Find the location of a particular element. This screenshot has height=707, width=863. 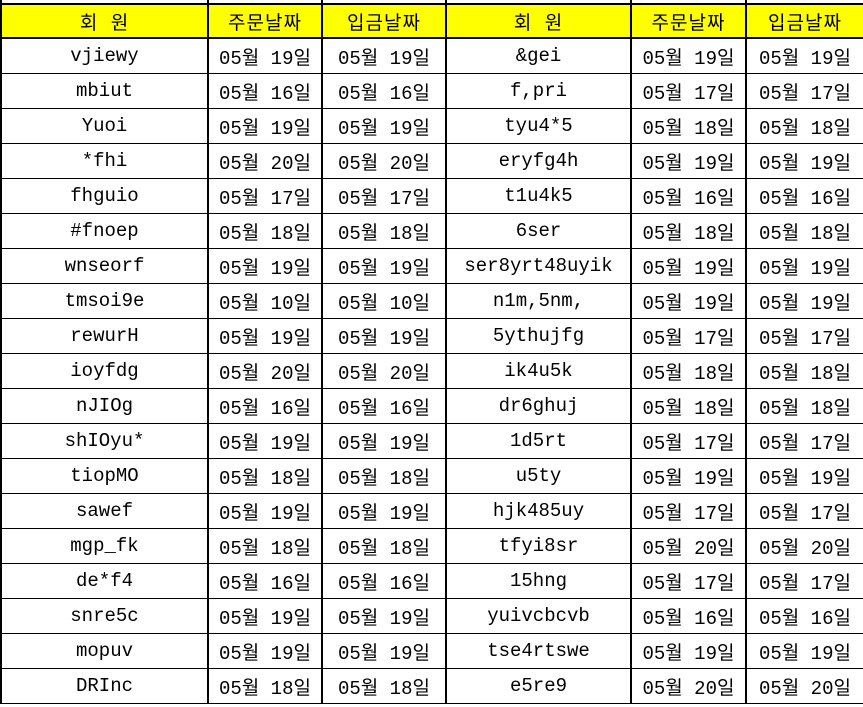

member-cell: 1d5rt is located at coordinates (538, 441).